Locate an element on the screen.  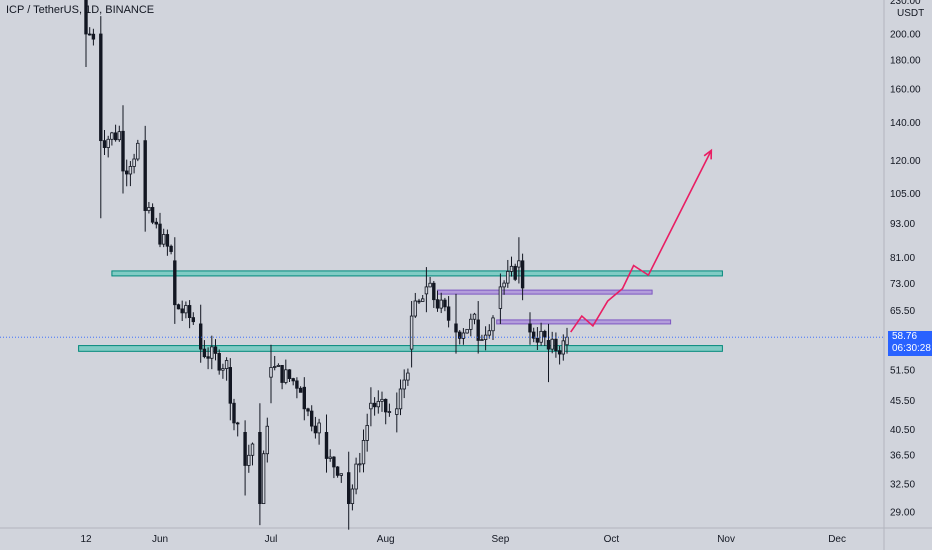
price-tick-label: 93.00 is located at coordinates (902, 224).